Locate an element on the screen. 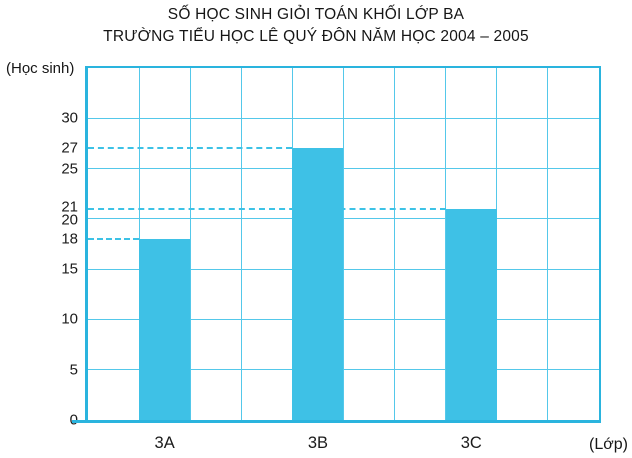  y-tick-label-21: 21 is located at coordinates (69, 207).